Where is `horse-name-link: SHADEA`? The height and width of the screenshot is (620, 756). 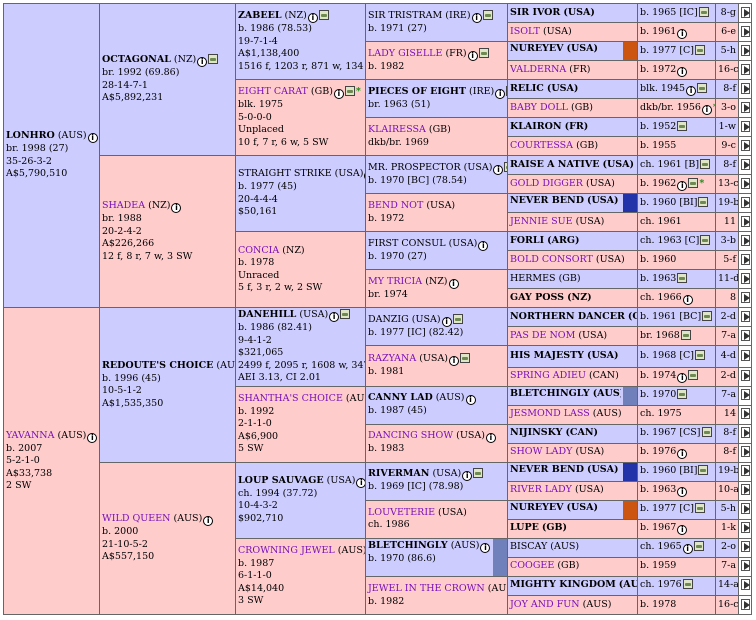 horse-name-link: SHADEA is located at coordinates (124, 205).